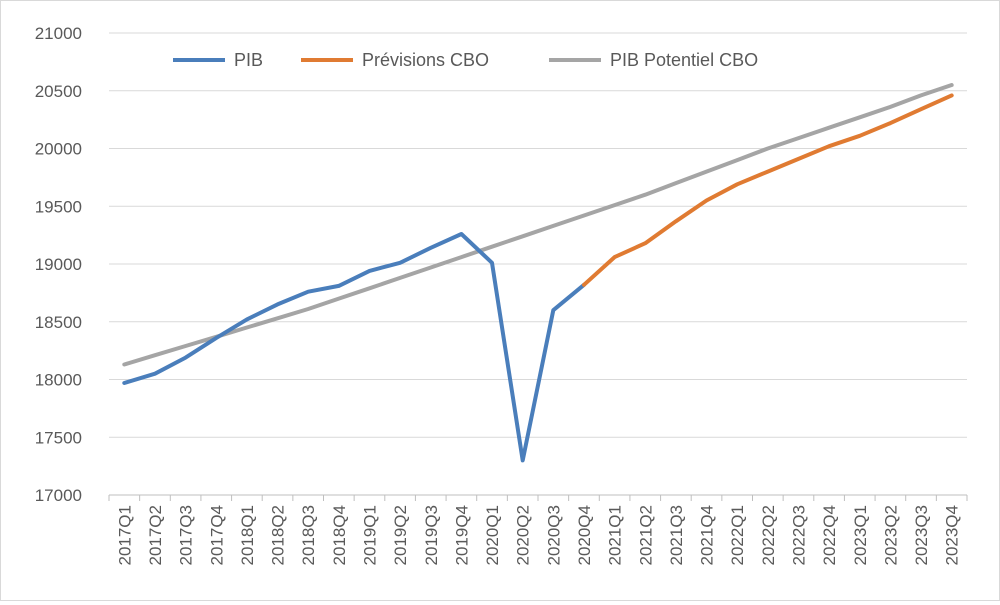 The image size is (1000, 605). Describe the element at coordinates (58, 149) in the screenshot. I see `y-tick-label: 20000` at that location.